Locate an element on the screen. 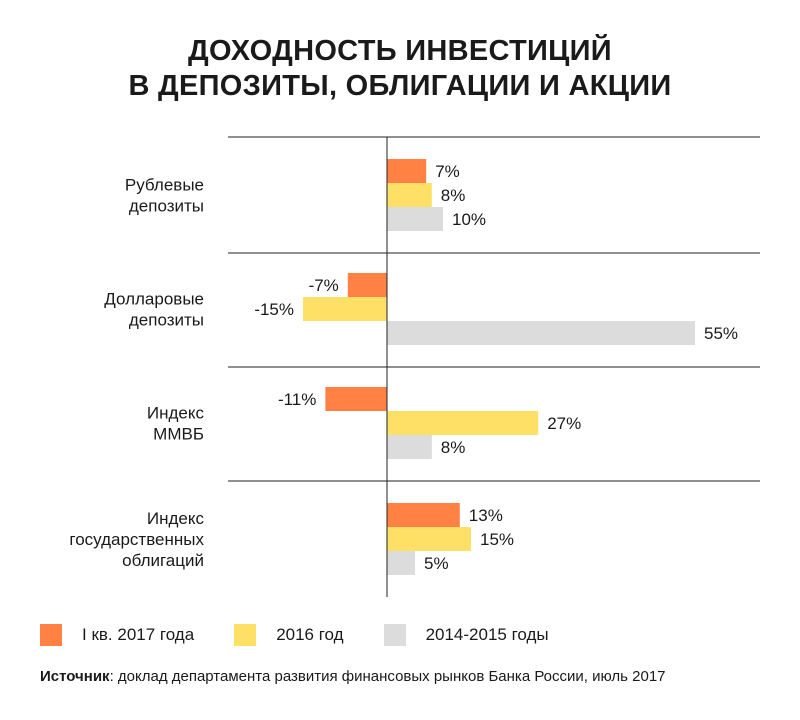  category-label-4-line-2: государственных is located at coordinates (136, 539).